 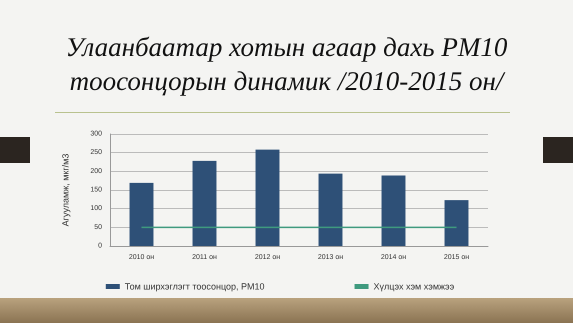 I want to click on legend-label: Хүлцэх хэм хэмжээ, so click(x=414, y=287).